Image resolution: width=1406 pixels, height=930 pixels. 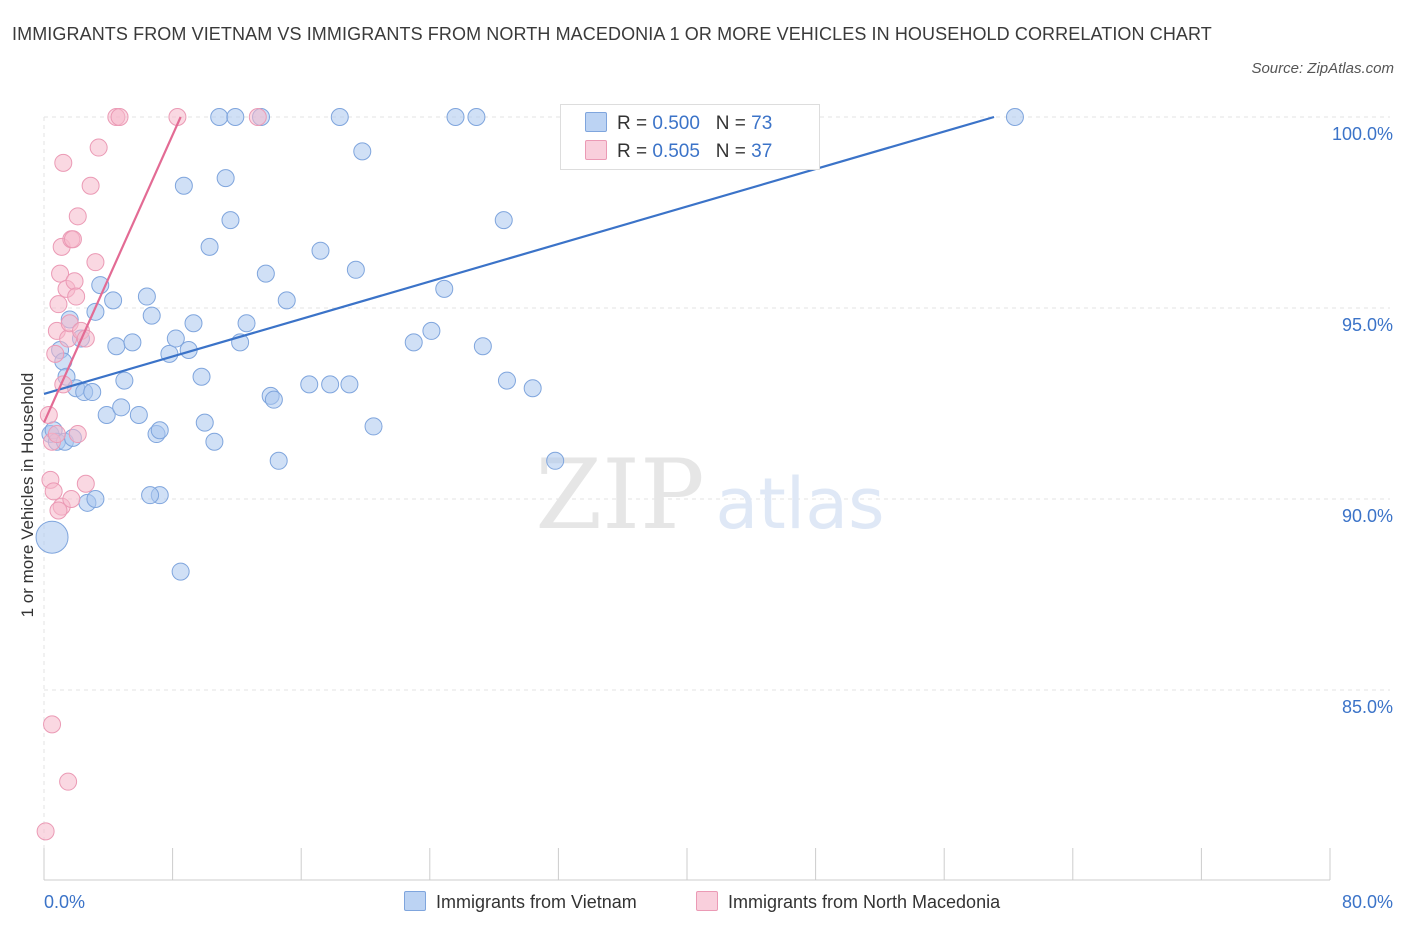 I want to click on y-tick-labels: 85.0% 90.0% 95.0% 100.0%, so click(x=1362, y=420).